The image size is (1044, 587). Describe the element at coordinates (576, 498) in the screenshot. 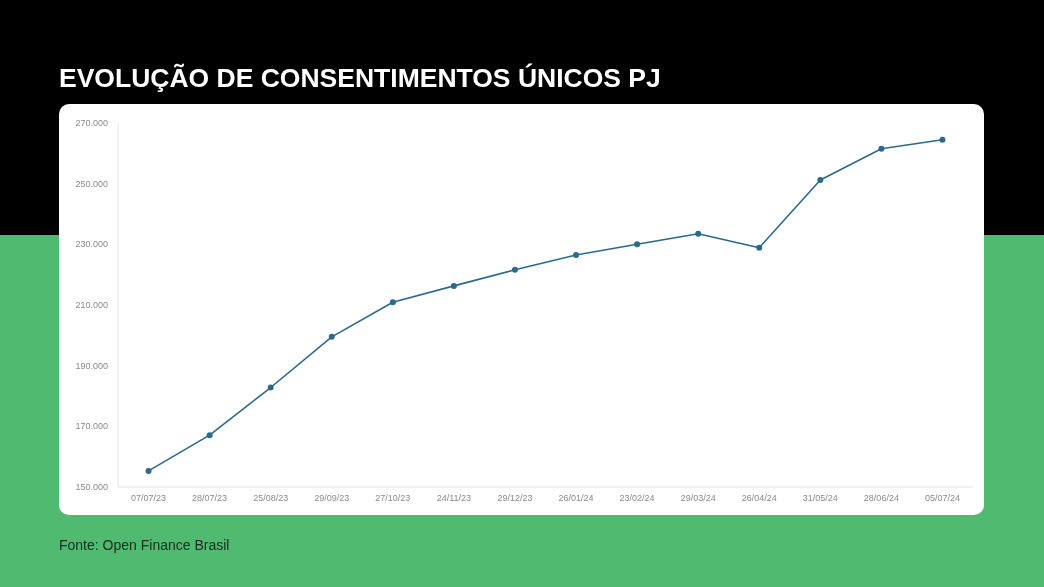

I see `x-tick-label: 26/01/24` at that location.